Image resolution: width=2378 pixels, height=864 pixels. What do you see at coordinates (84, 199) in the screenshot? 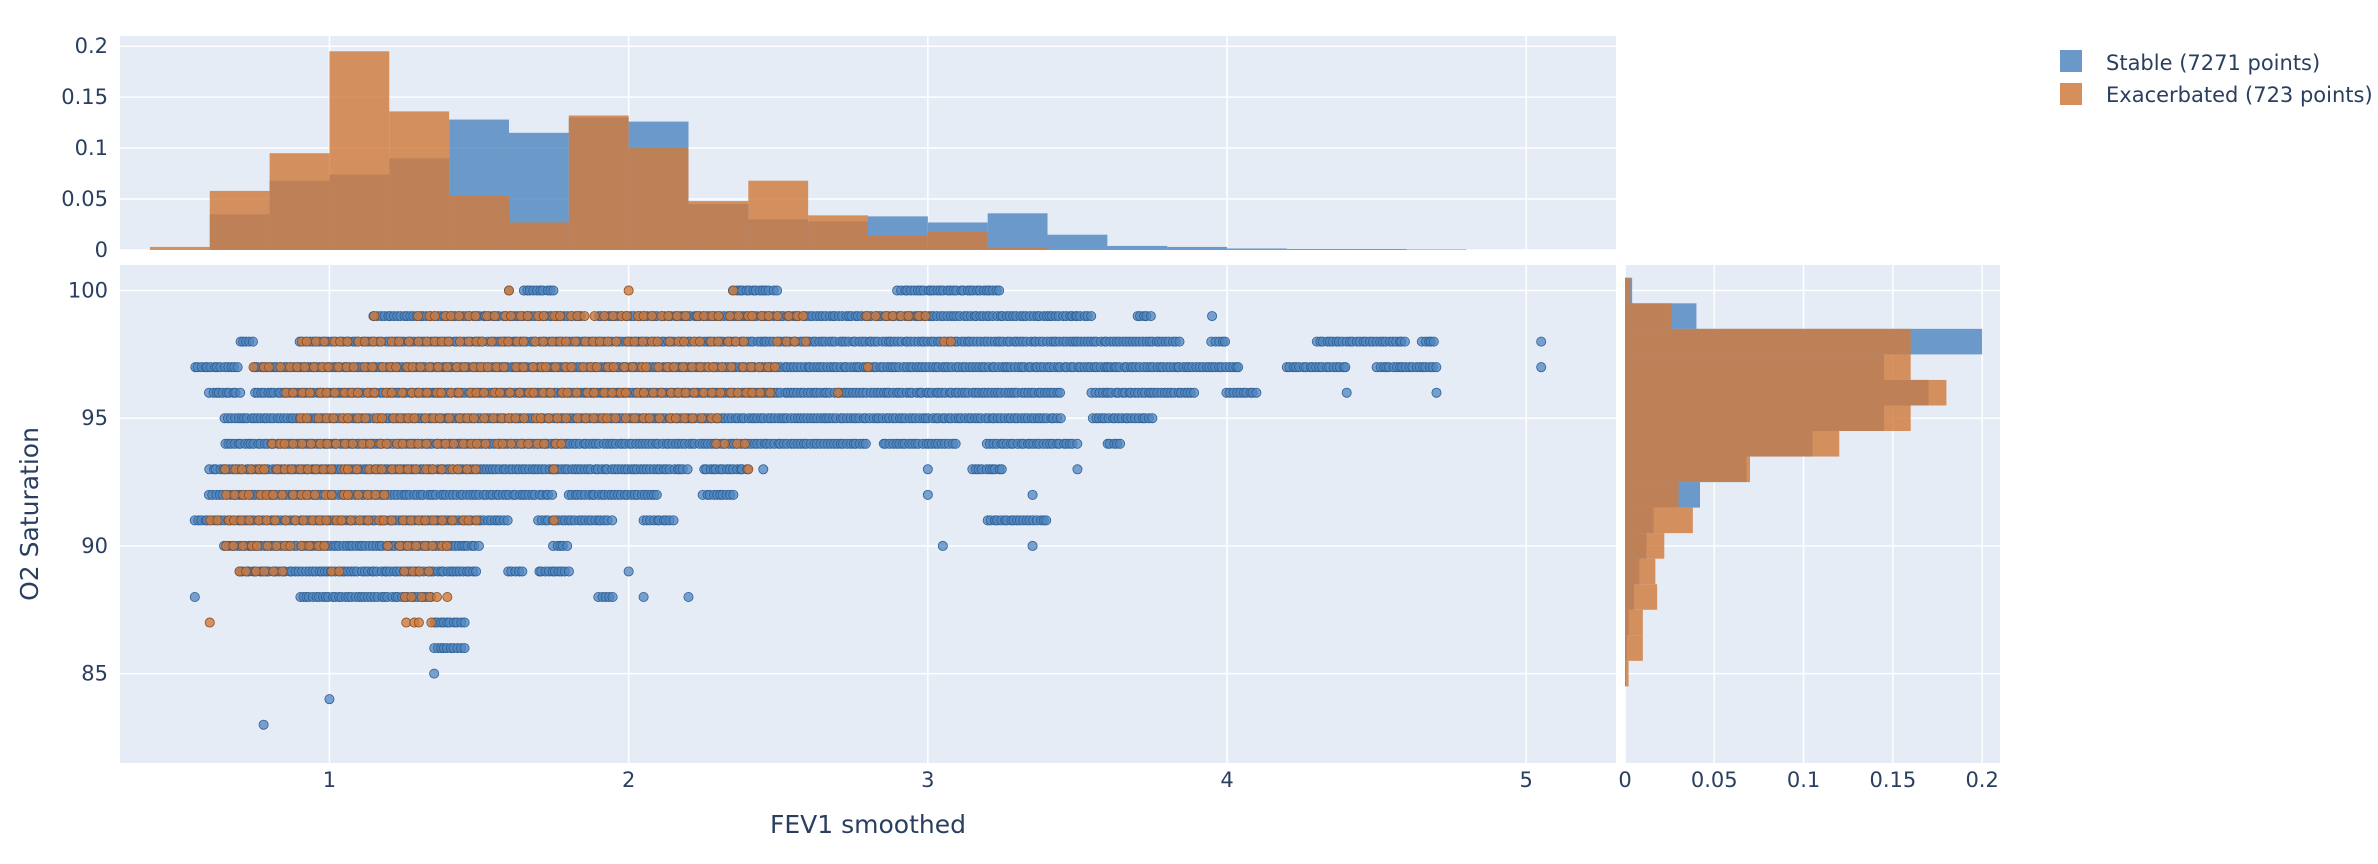
I see `top-hist-y-tick-label: 0.05` at bounding box center [84, 199].